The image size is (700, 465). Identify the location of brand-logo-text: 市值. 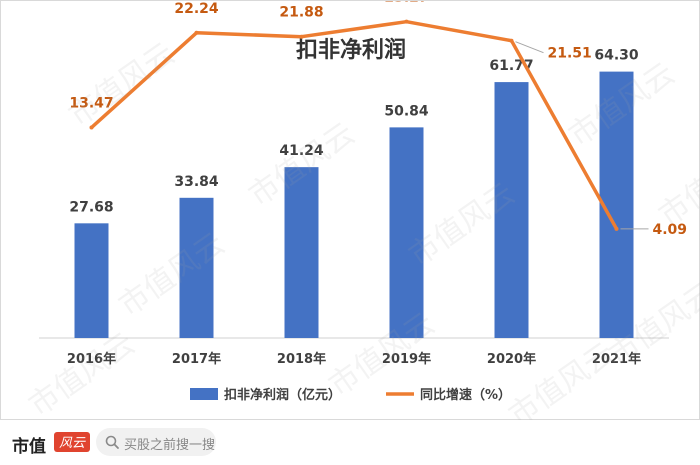
(29, 447).